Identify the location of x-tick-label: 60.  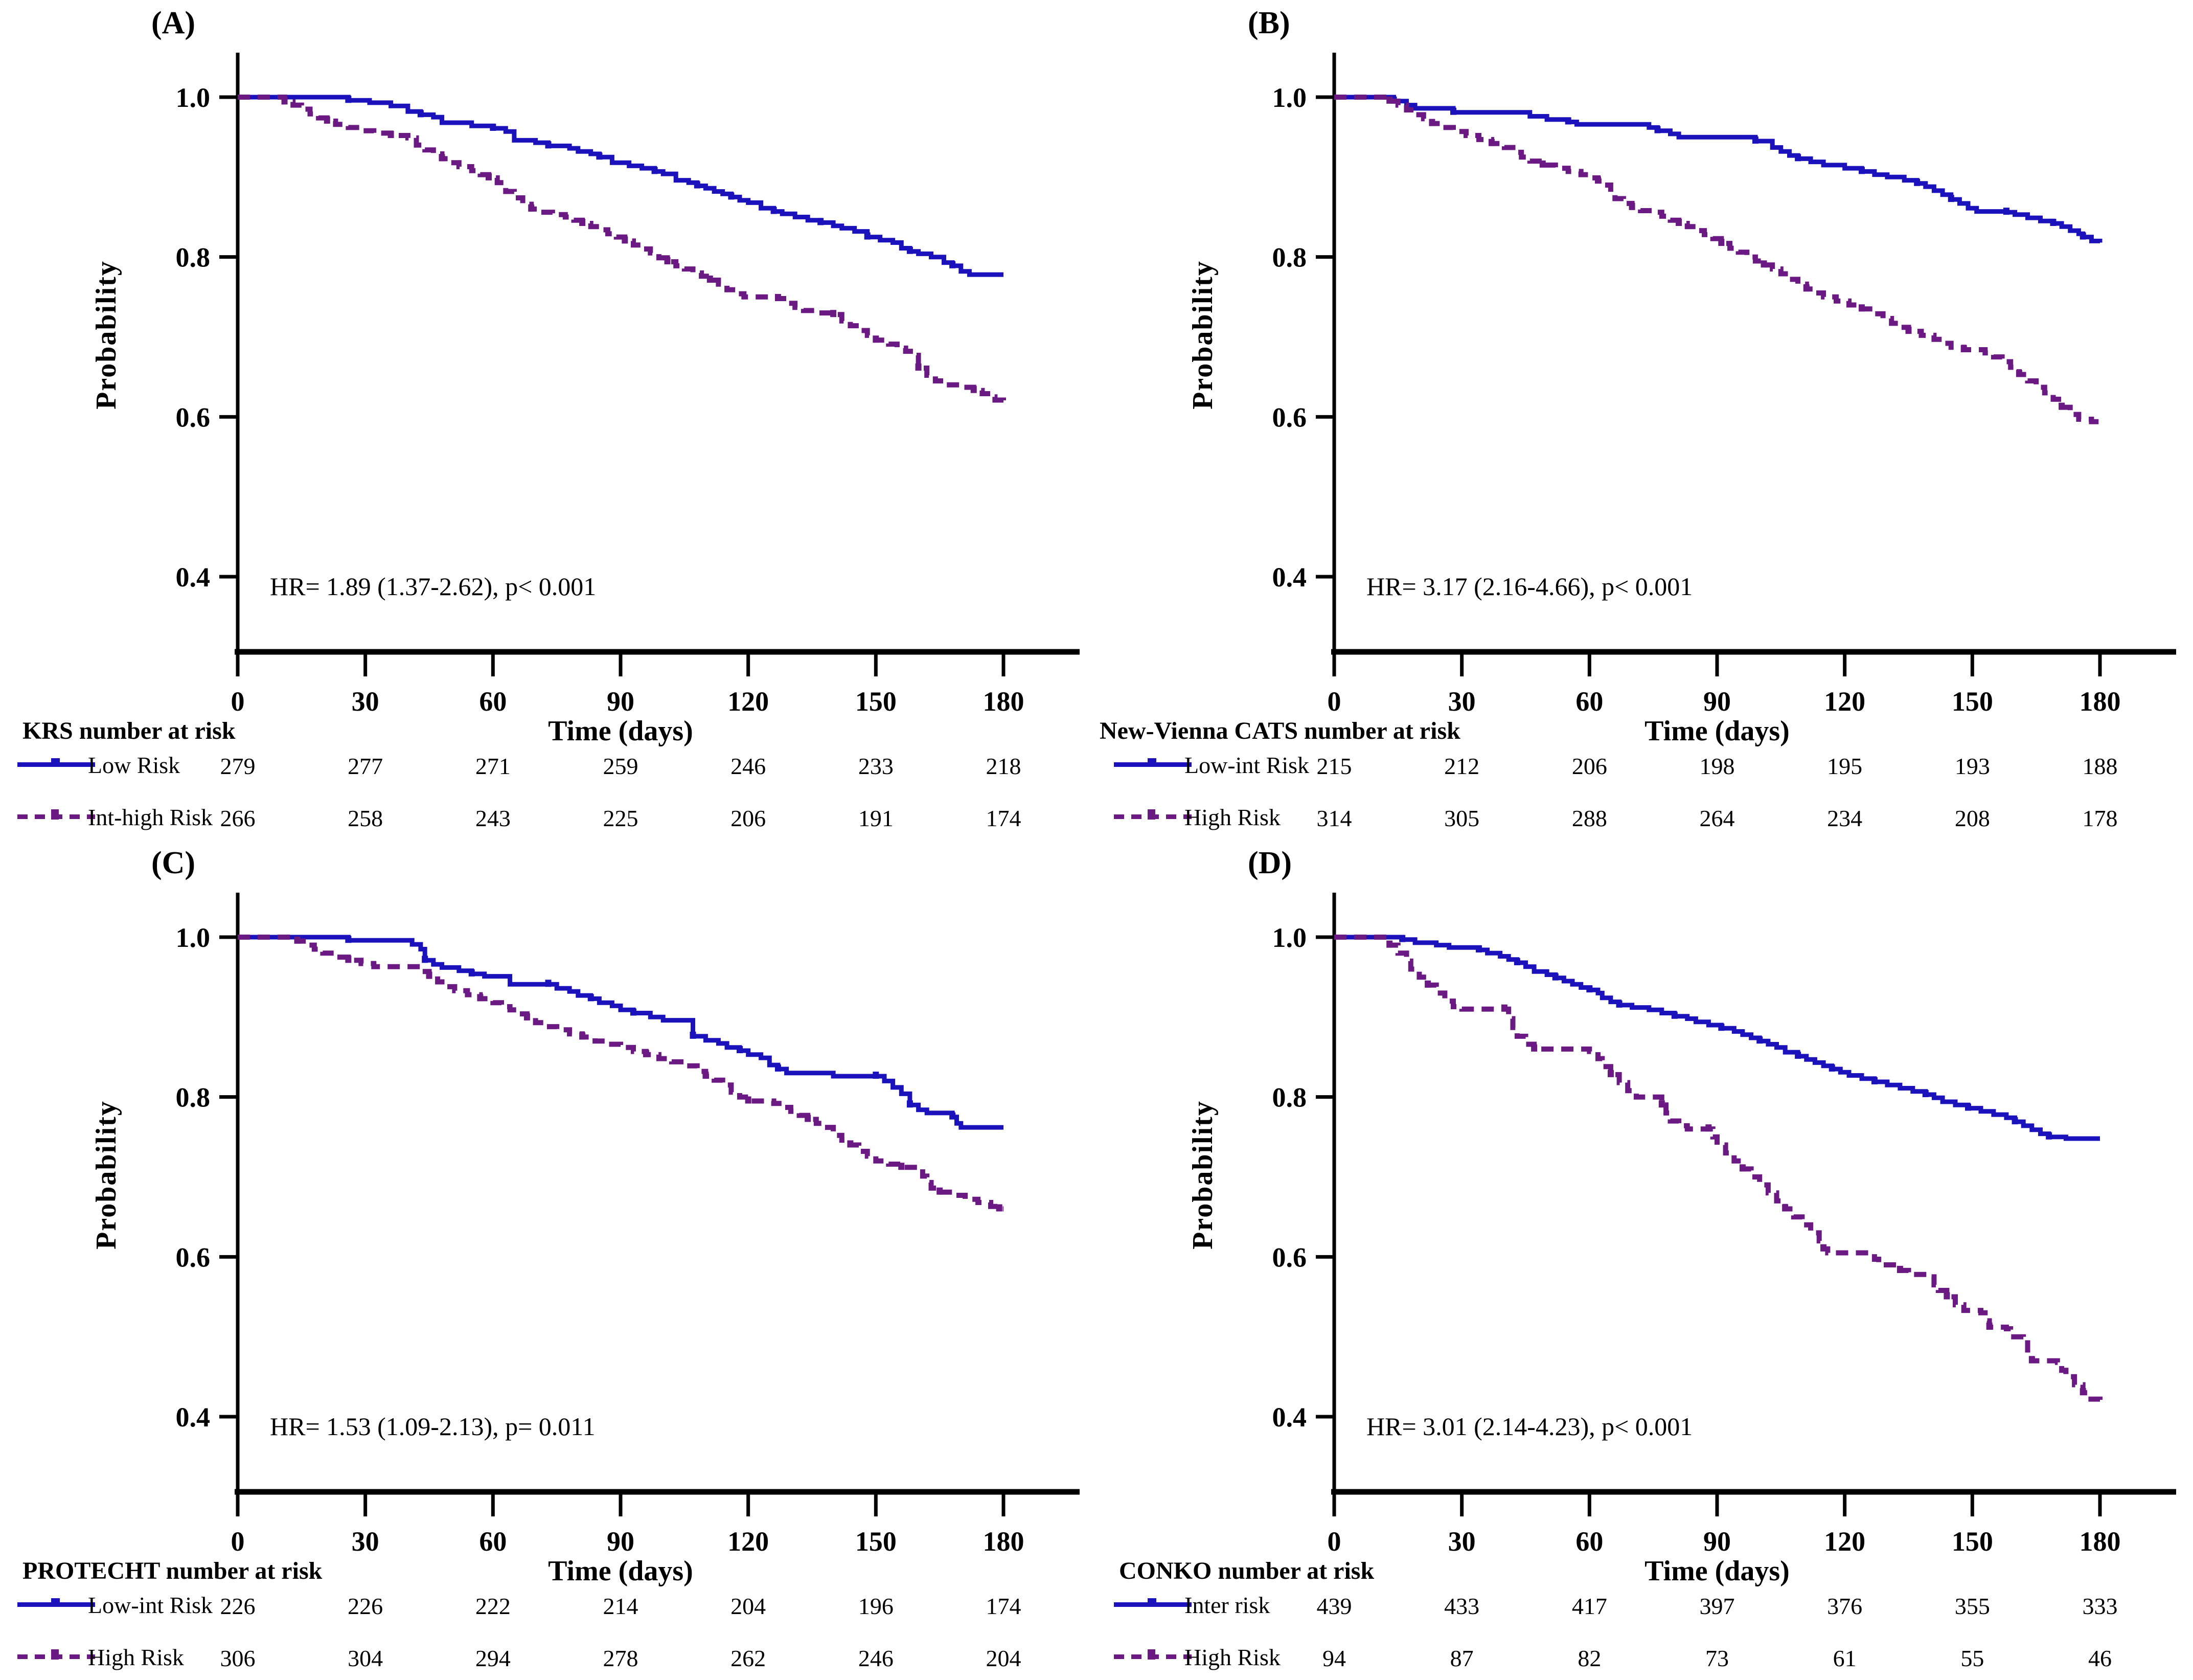
(493, 1541).